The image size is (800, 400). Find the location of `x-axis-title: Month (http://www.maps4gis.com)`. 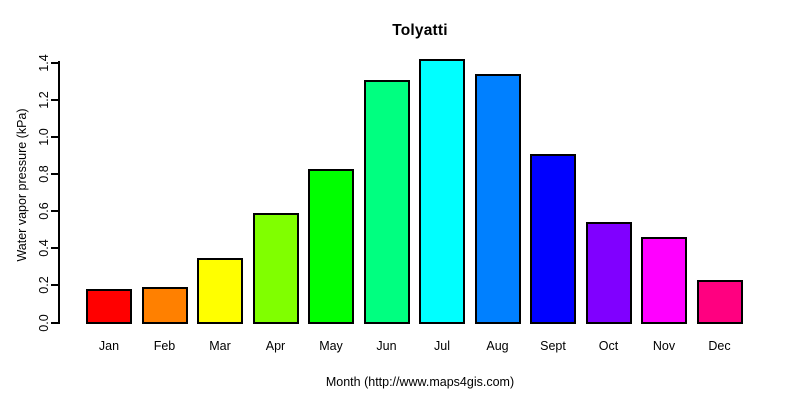

x-axis-title: Month (http://www.maps4gis.com) is located at coordinates (420, 382).